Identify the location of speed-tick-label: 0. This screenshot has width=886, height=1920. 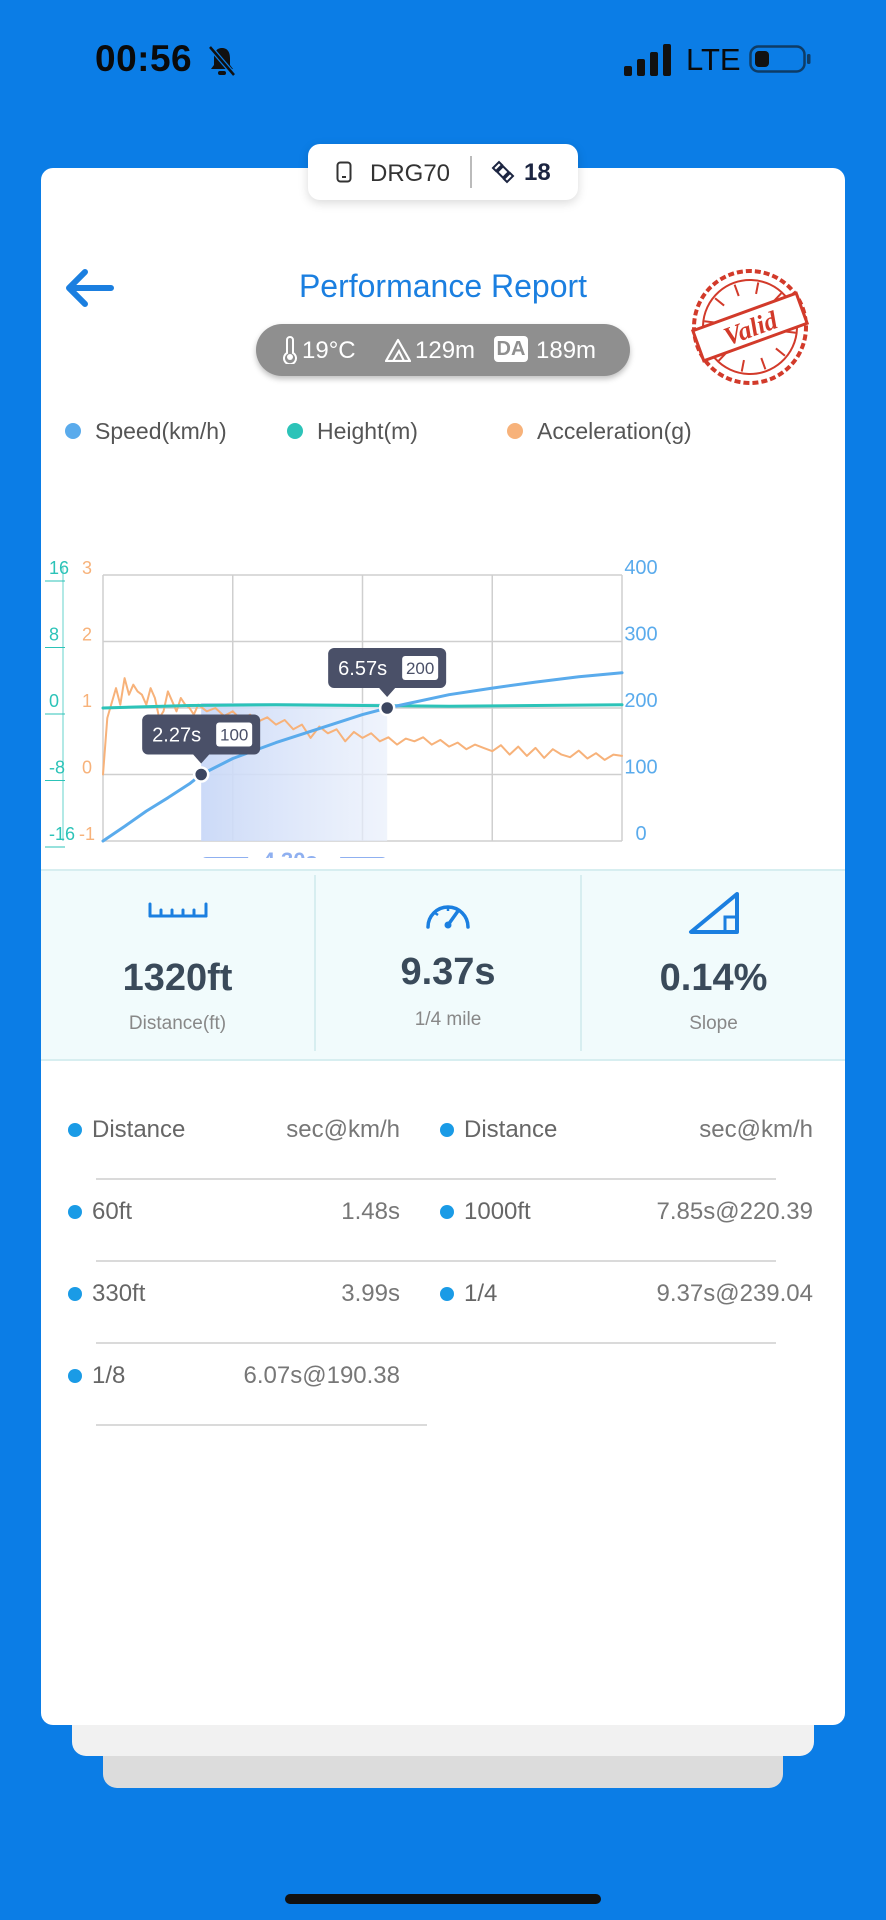
(640, 834).